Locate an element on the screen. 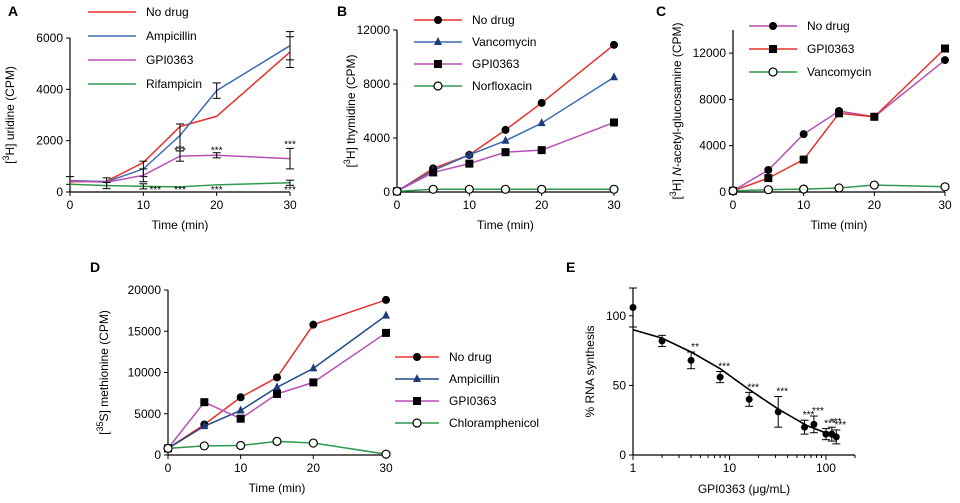 The image size is (960, 503). series-ampicillin: Ampicillin is located at coordinates (332, 381).